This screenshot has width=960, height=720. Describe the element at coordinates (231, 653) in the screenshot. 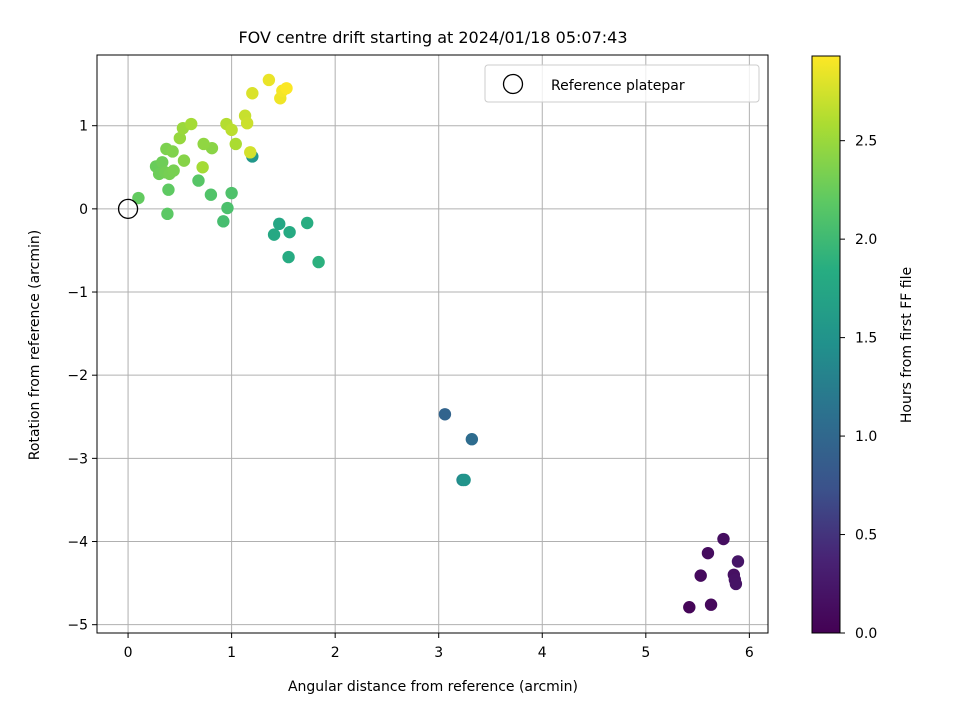

I see `x-tick-label: 1` at that location.